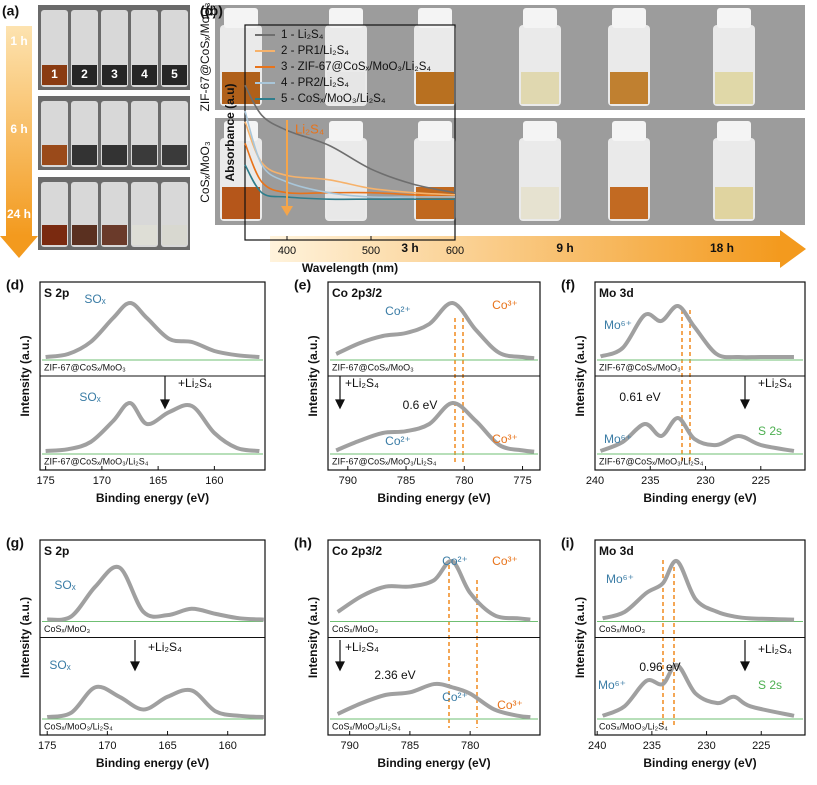  Describe the element at coordinates (394, 675) in the screenshot. I see `annotation: 2.36 eV` at that location.